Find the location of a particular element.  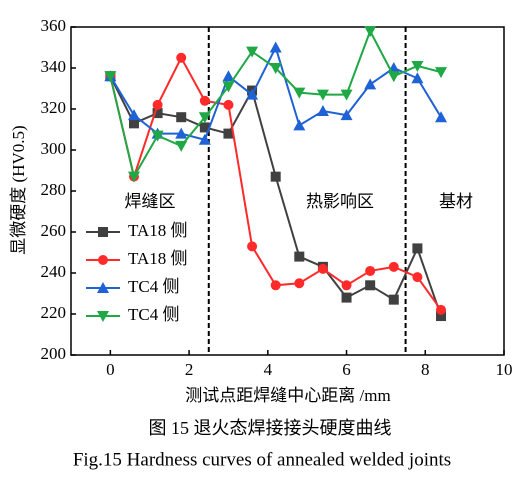

caption: 图 15 退火态焊接接头硬度曲线 is located at coordinates (270, 428).